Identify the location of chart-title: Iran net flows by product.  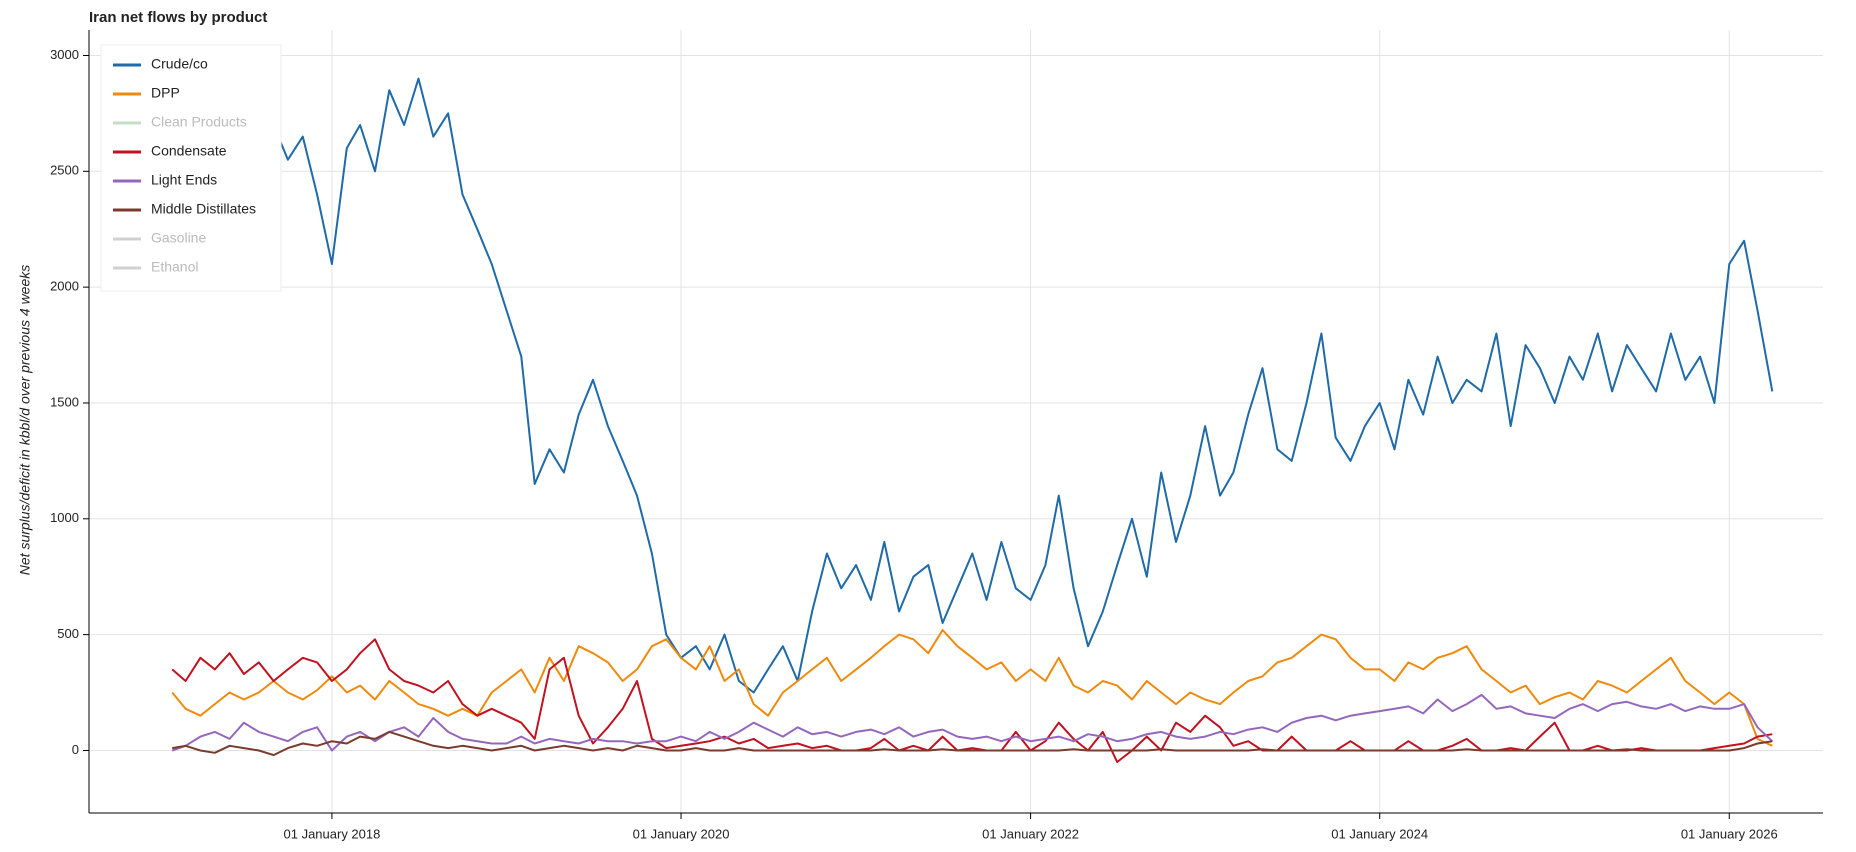
(178, 17).